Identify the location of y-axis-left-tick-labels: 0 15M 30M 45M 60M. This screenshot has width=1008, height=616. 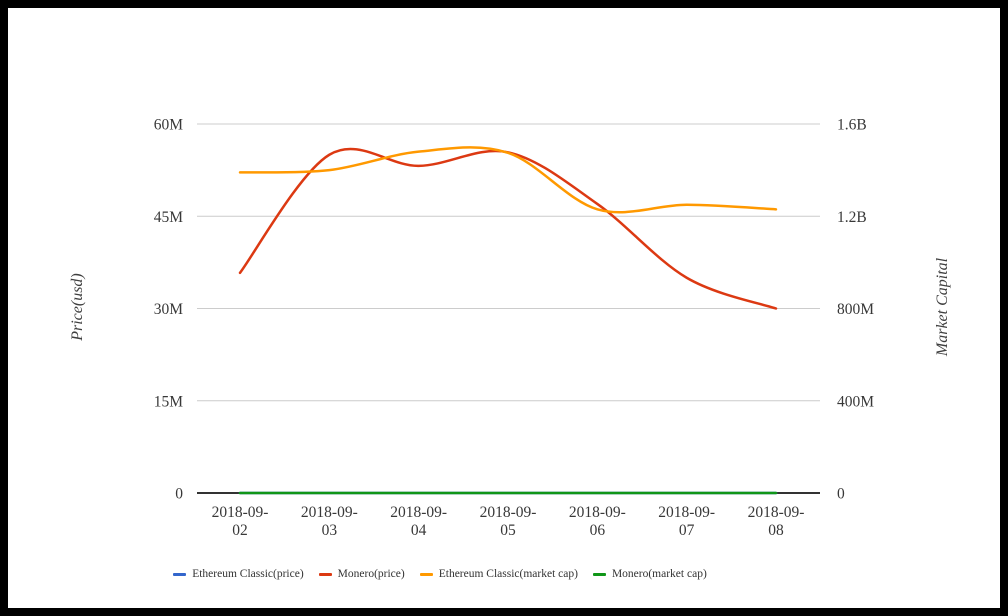
(169, 310).